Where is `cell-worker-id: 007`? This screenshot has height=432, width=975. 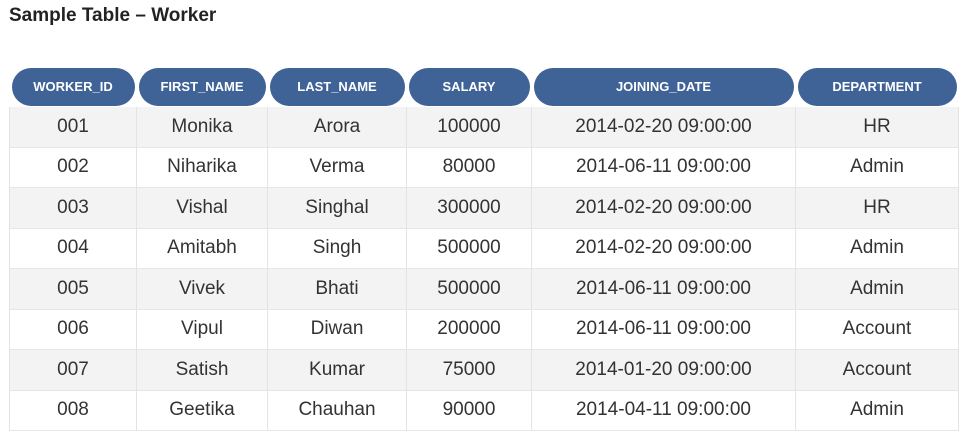 cell-worker-id: 007 is located at coordinates (73, 370).